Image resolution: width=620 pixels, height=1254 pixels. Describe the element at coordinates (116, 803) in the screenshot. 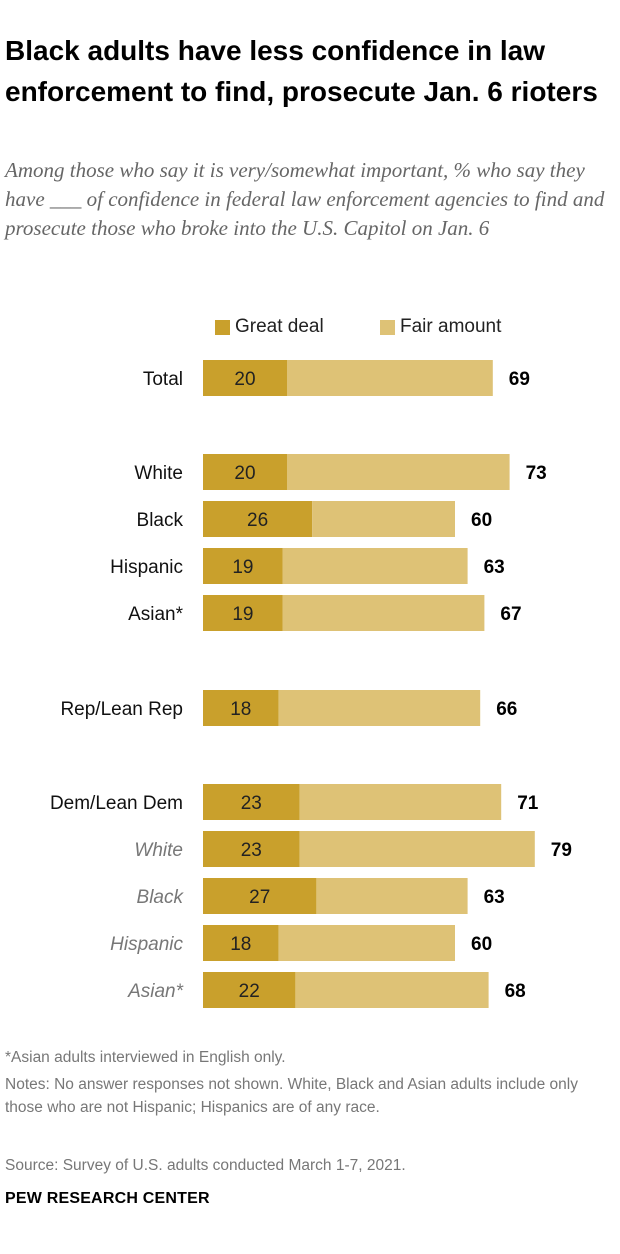

I see `category-label: Dem/Lean Dem` at that location.